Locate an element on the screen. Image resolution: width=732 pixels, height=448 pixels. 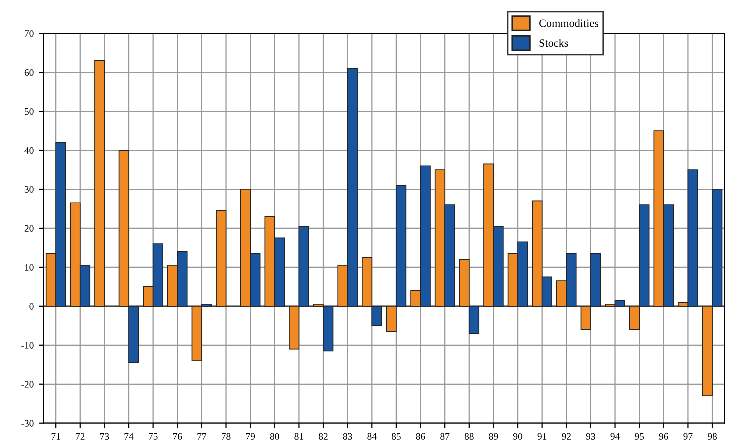
x-tick-label: 91 is located at coordinates (542, 436).